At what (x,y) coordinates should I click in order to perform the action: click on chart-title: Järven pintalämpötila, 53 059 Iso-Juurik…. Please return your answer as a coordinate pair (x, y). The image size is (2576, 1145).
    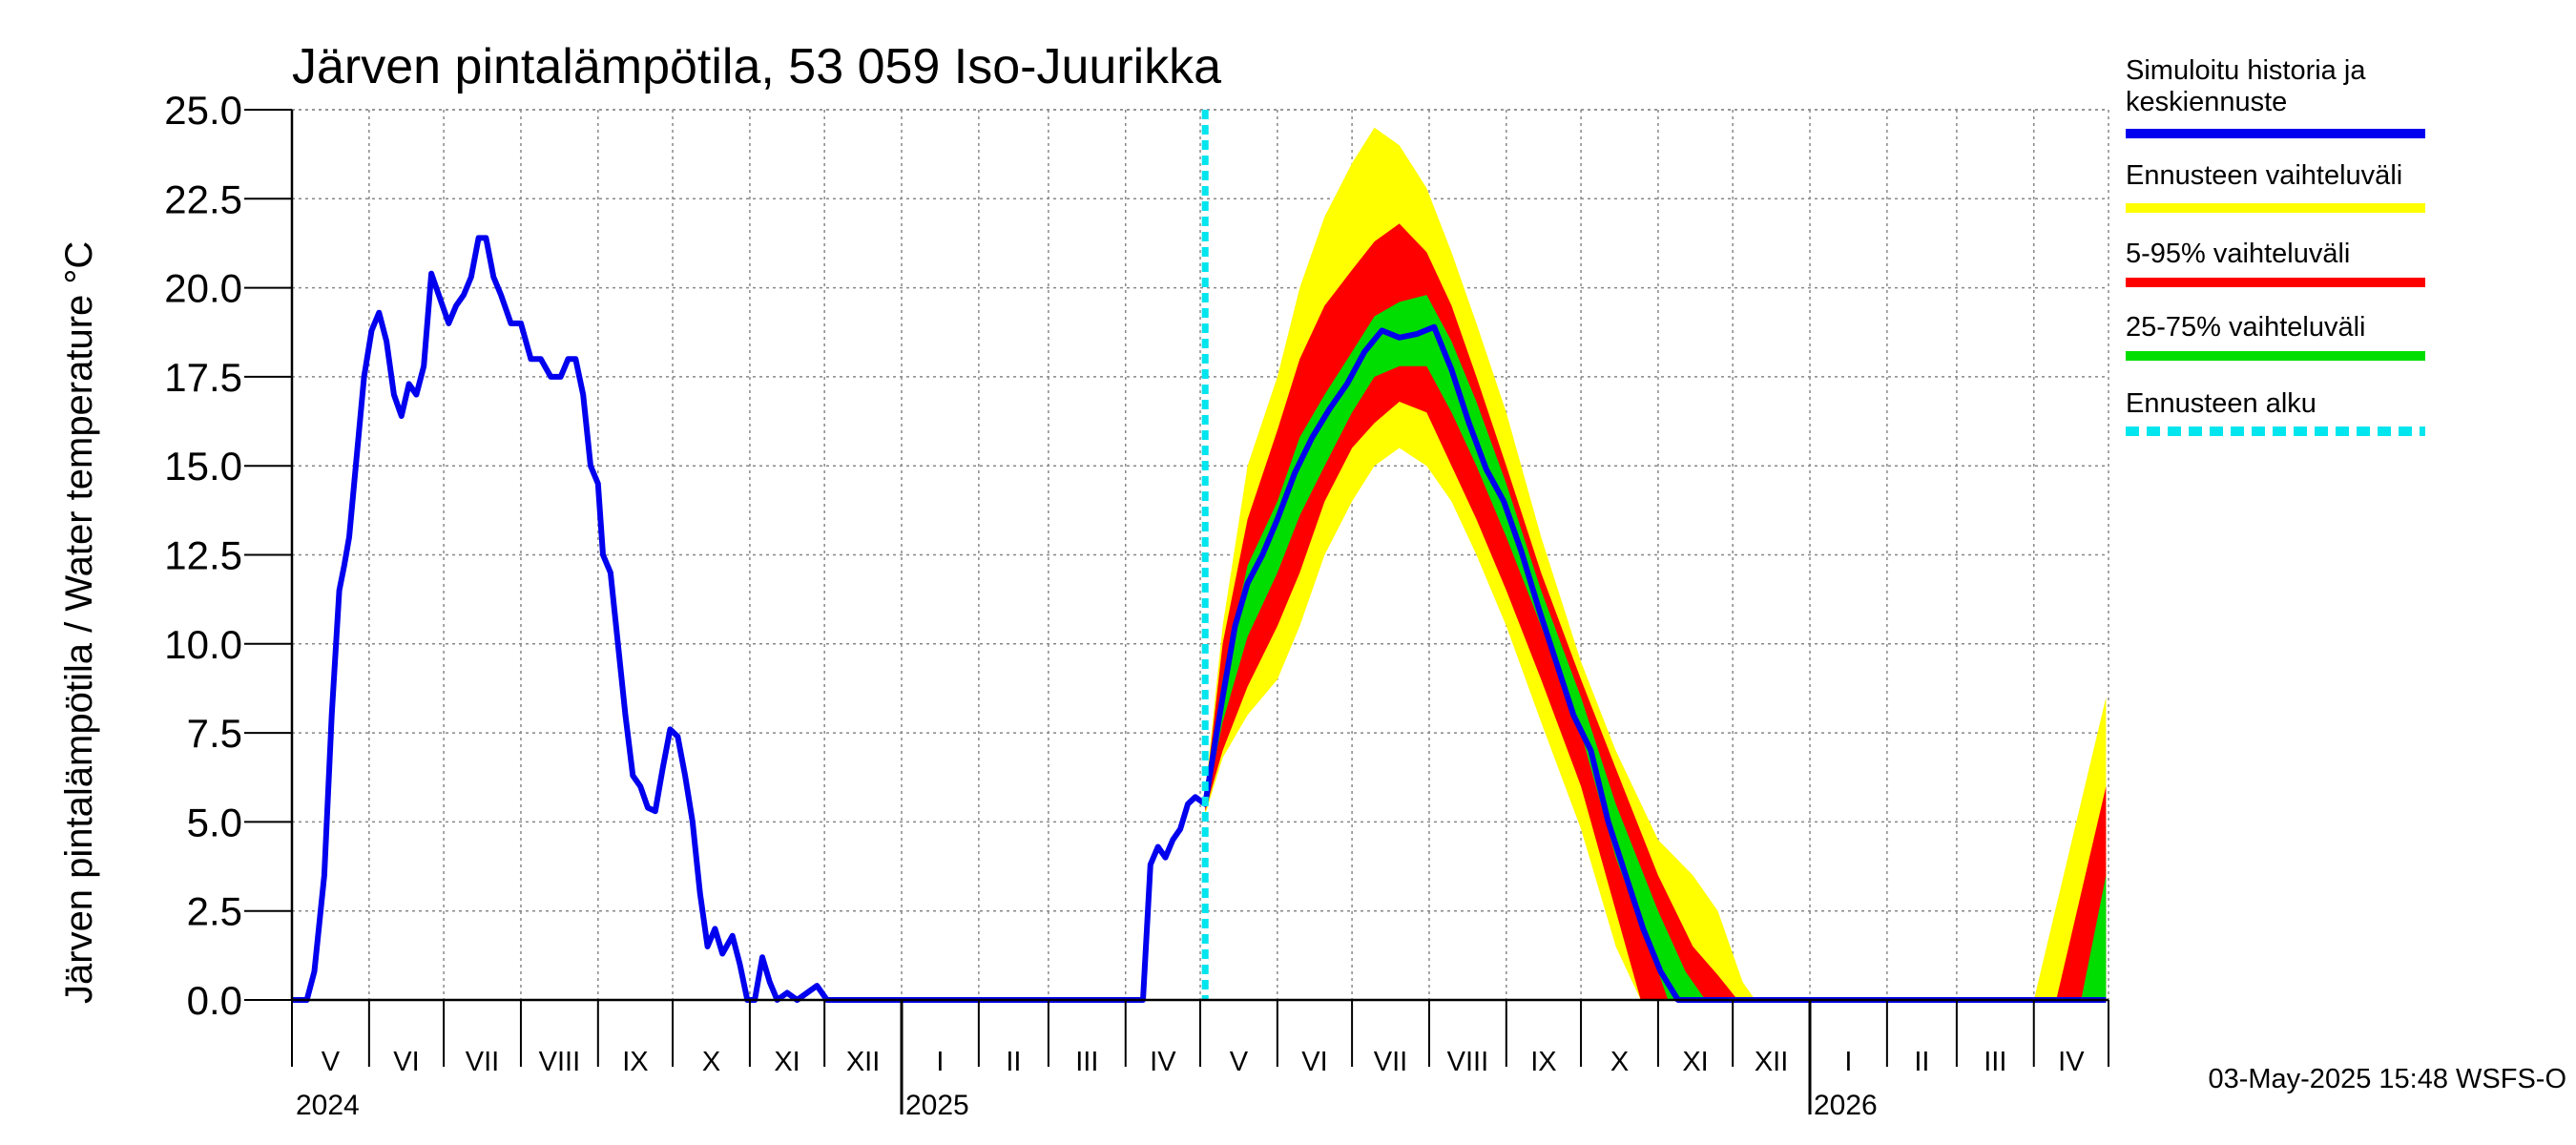
    Looking at the image, I should click on (756, 66).